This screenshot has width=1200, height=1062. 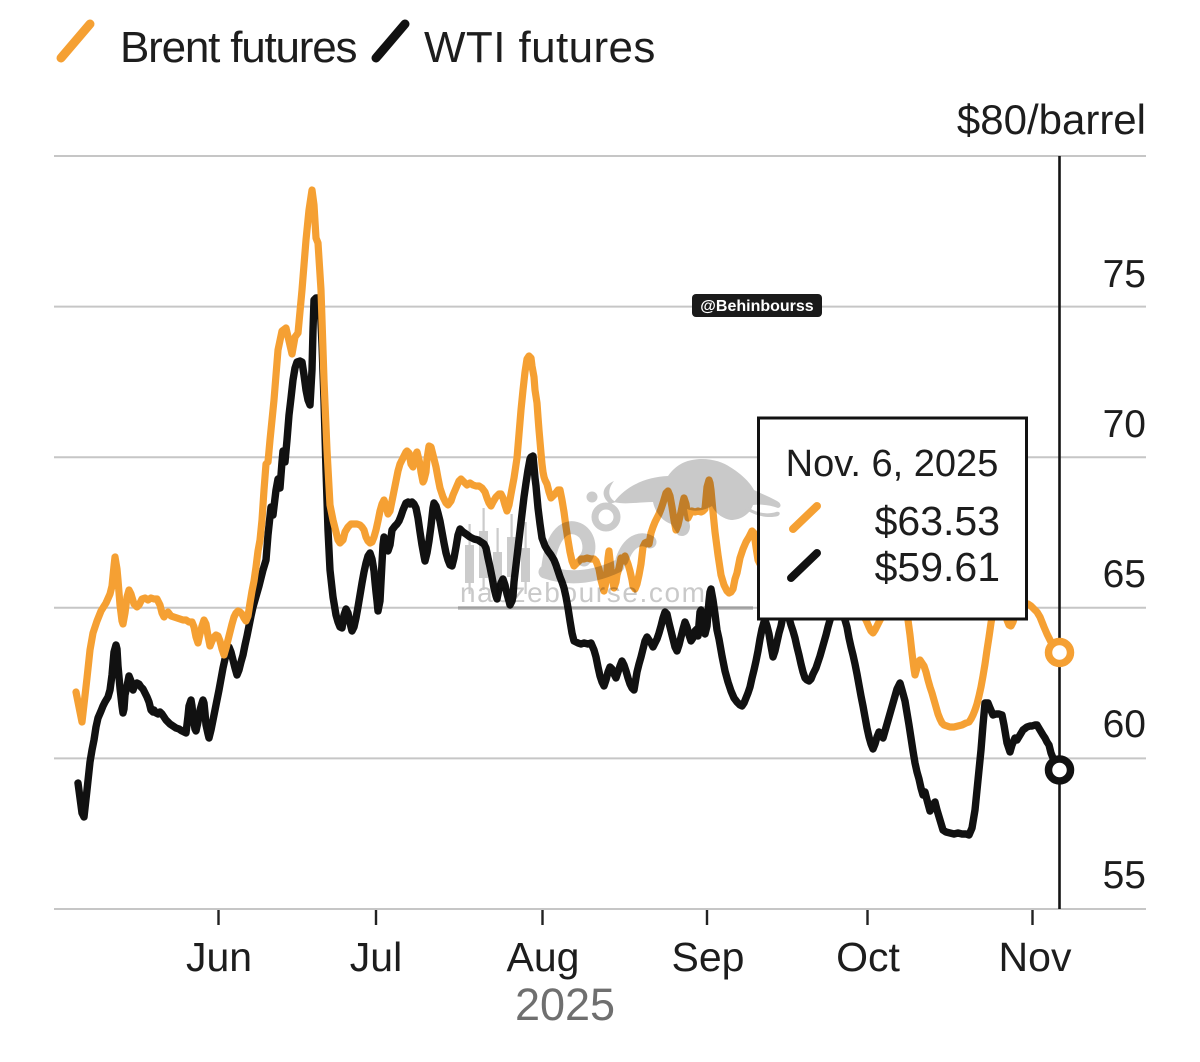 What do you see at coordinates (892, 464) in the screenshot?
I see `svg-text: Nov. 6, 2025` at bounding box center [892, 464].